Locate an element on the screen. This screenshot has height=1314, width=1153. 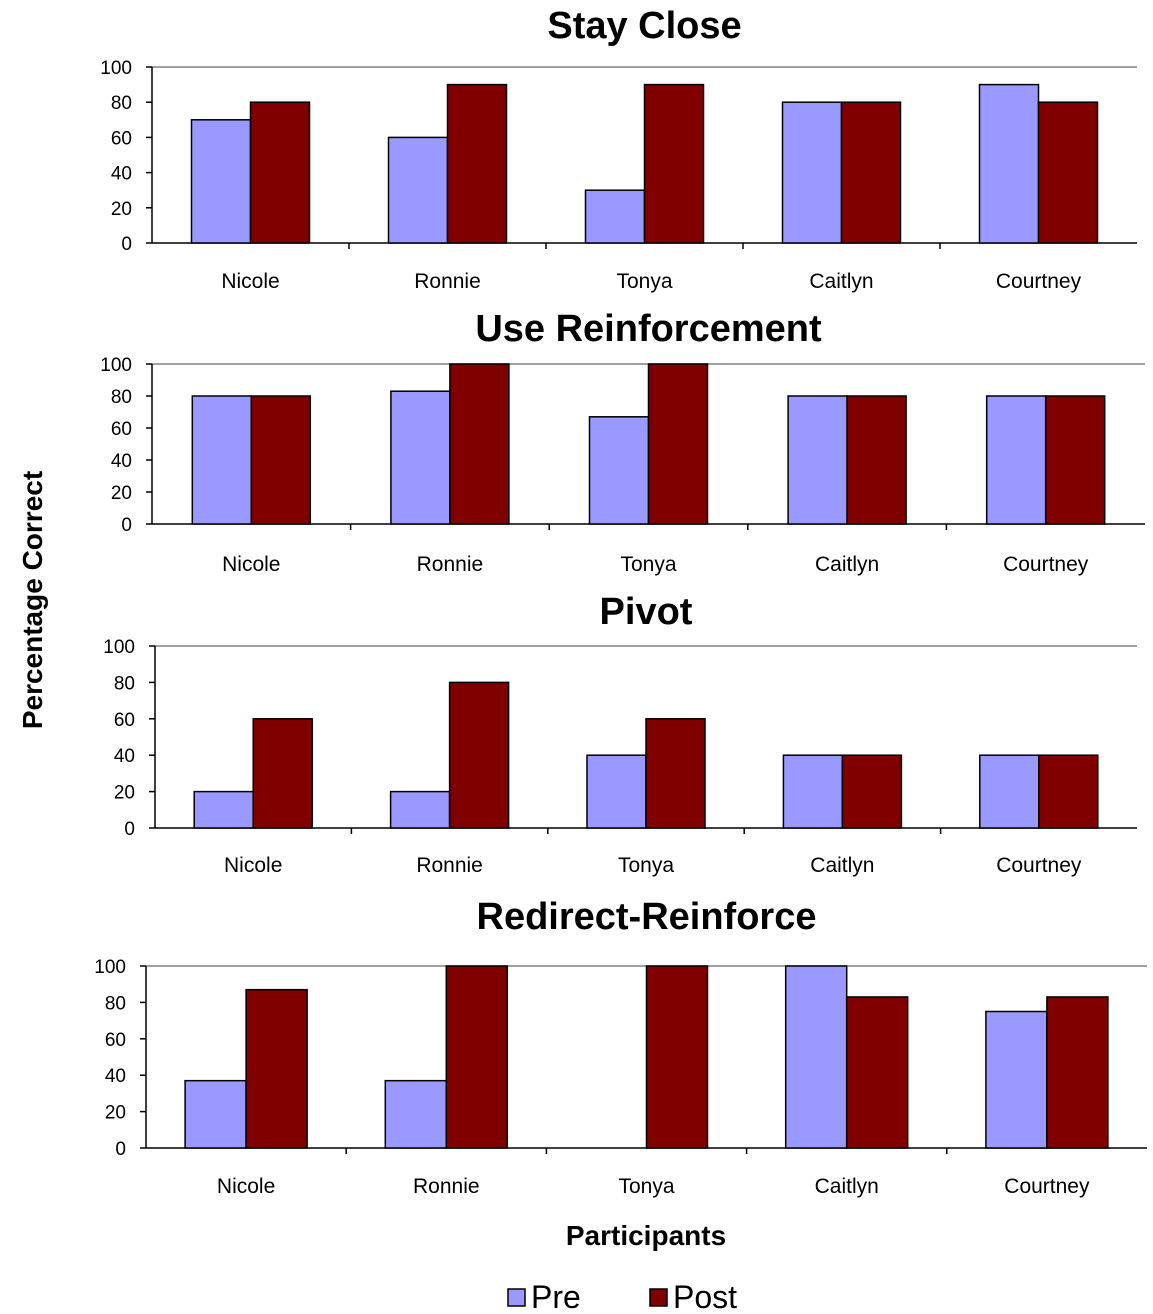
legend-label-pre: Pre is located at coordinates (556, 1296).